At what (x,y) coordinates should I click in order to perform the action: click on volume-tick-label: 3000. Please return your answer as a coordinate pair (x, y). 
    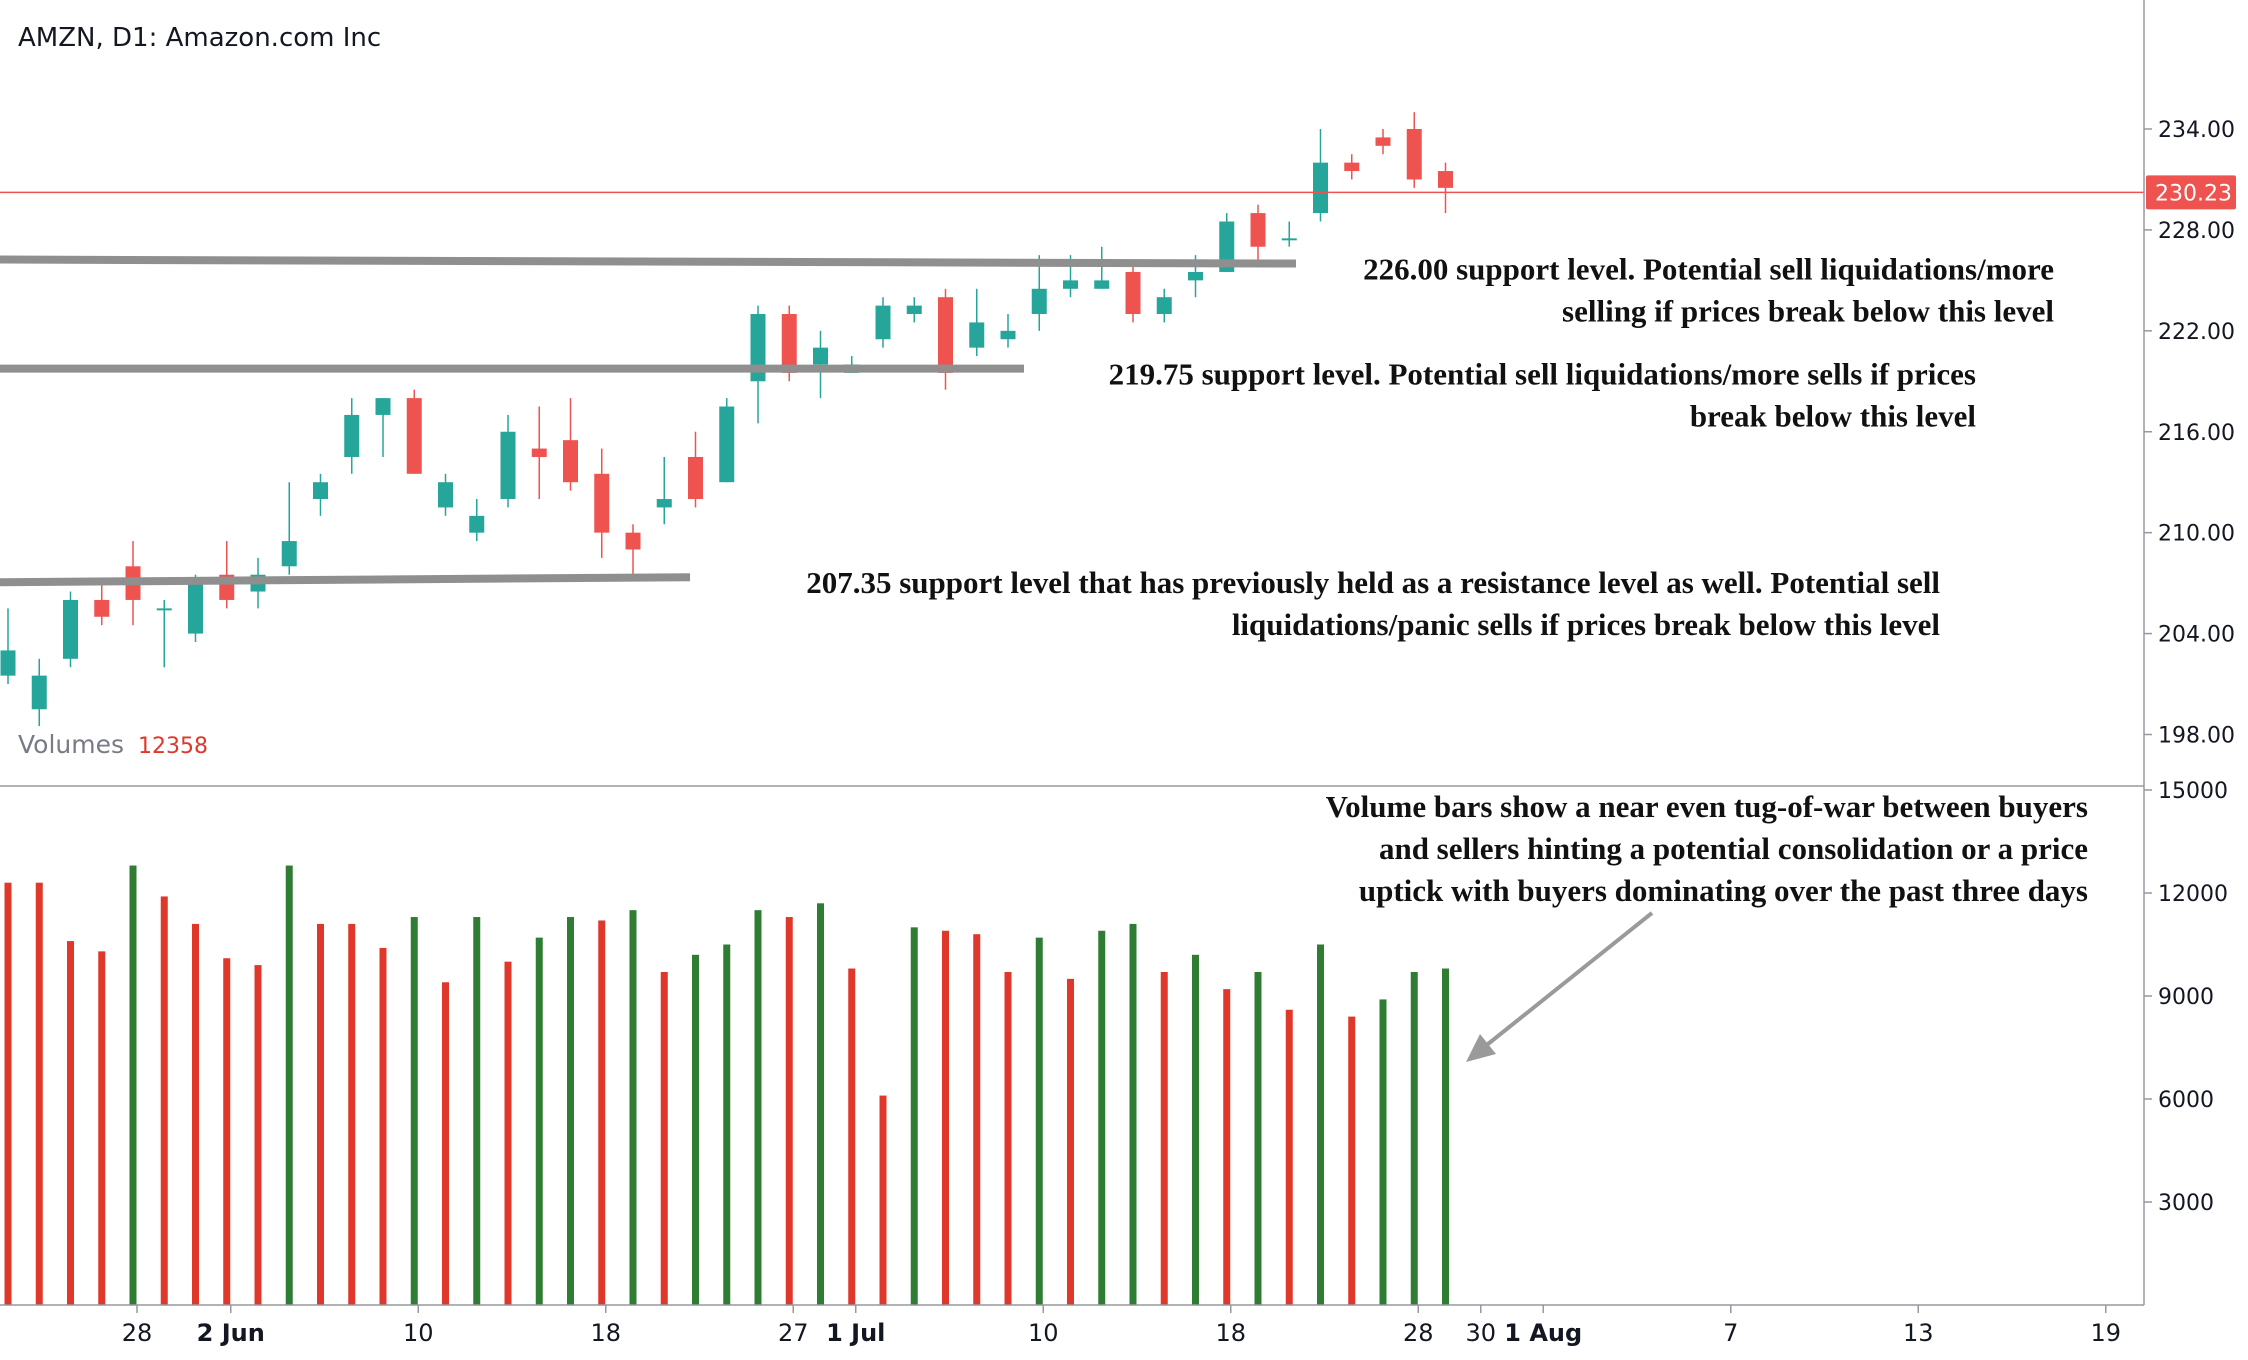
    Looking at the image, I should click on (2186, 1203).